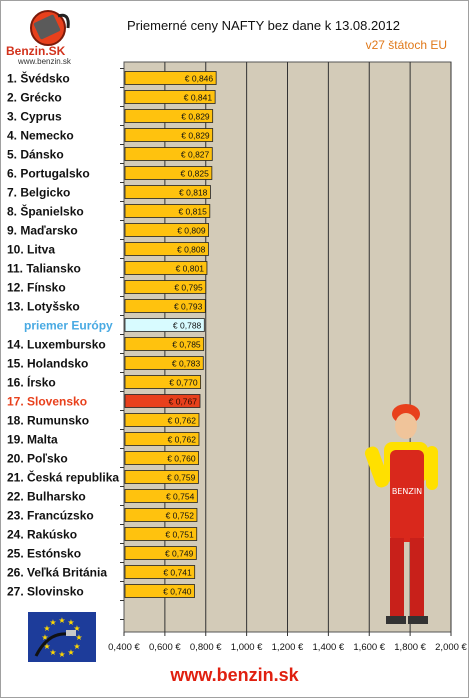 This screenshot has height=698, width=469. What do you see at coordinates (38, 78) in the screenshot?
I see `category-label: 1. Švédsko` at bounding box center [38, 78].